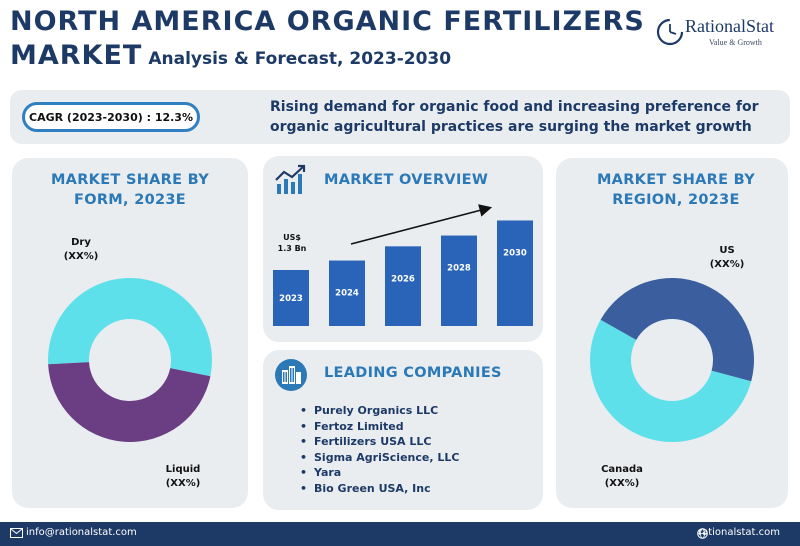  Describe the element at coordinates (129, 402) in the screenshot. I see `form-donut-slice-liquid` at that location.